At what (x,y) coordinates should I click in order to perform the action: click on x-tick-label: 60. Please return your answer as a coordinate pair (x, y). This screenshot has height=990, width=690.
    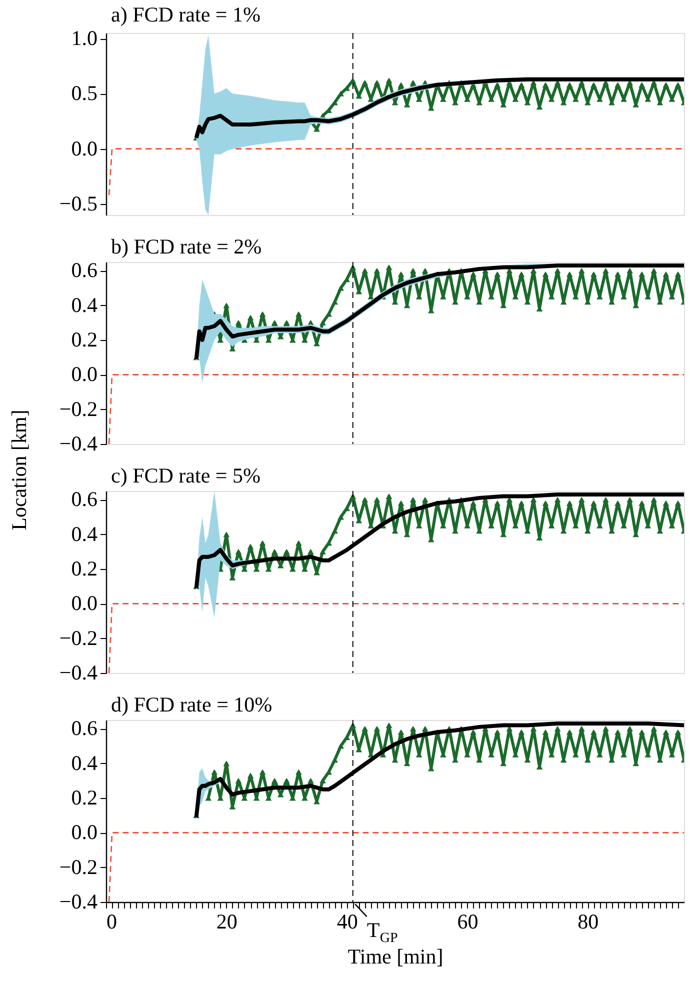
    Looking at the image, I should click on (467, 922).